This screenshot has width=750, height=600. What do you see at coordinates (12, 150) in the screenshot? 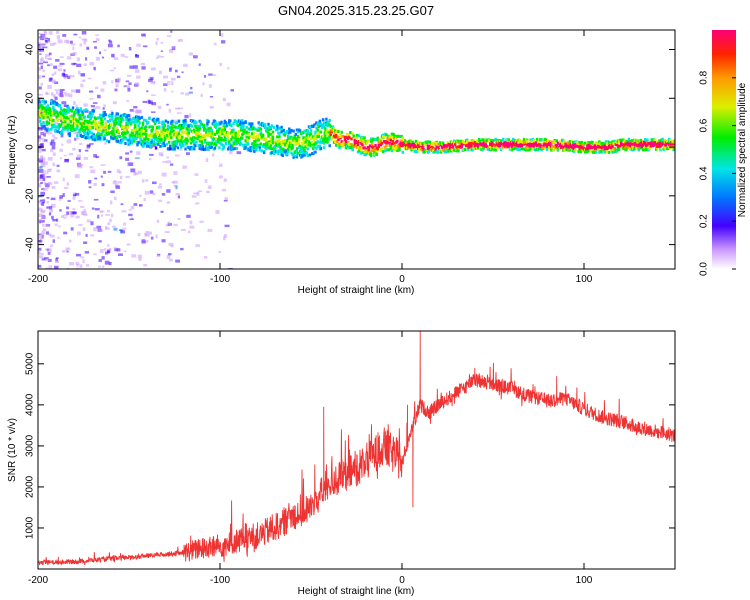
I see `heatmap-ylabel: Frequency (Hz)` at bounding box center [12, 150].